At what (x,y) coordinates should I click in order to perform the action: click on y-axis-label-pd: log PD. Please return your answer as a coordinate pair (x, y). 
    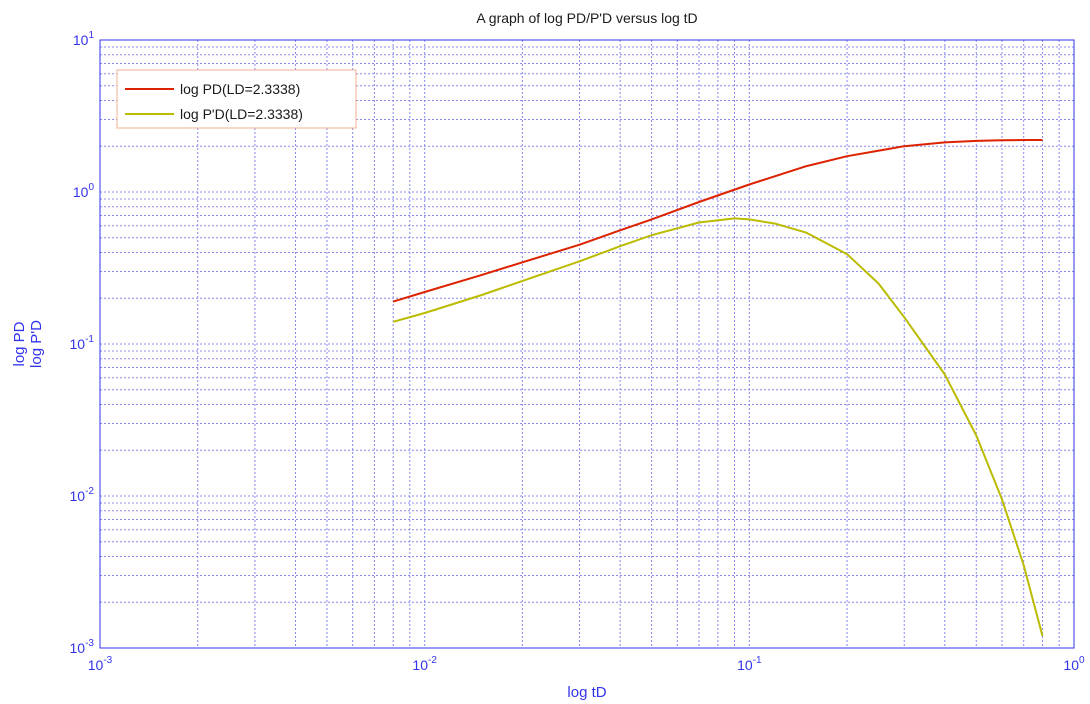
    Looking at the image, I should click on (19, 343).